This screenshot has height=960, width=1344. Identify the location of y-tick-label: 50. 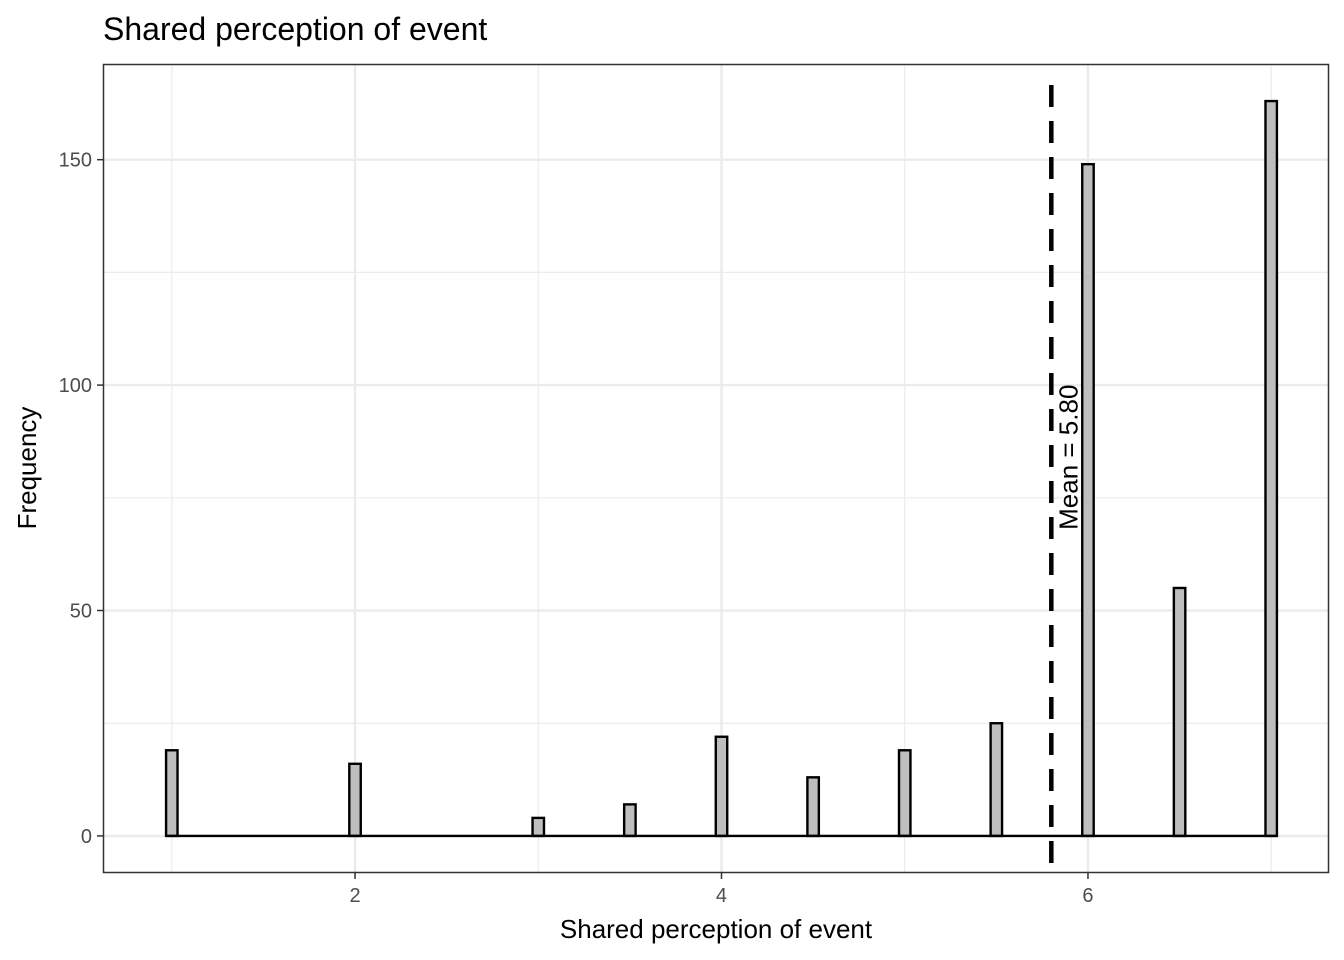
(81, 612).